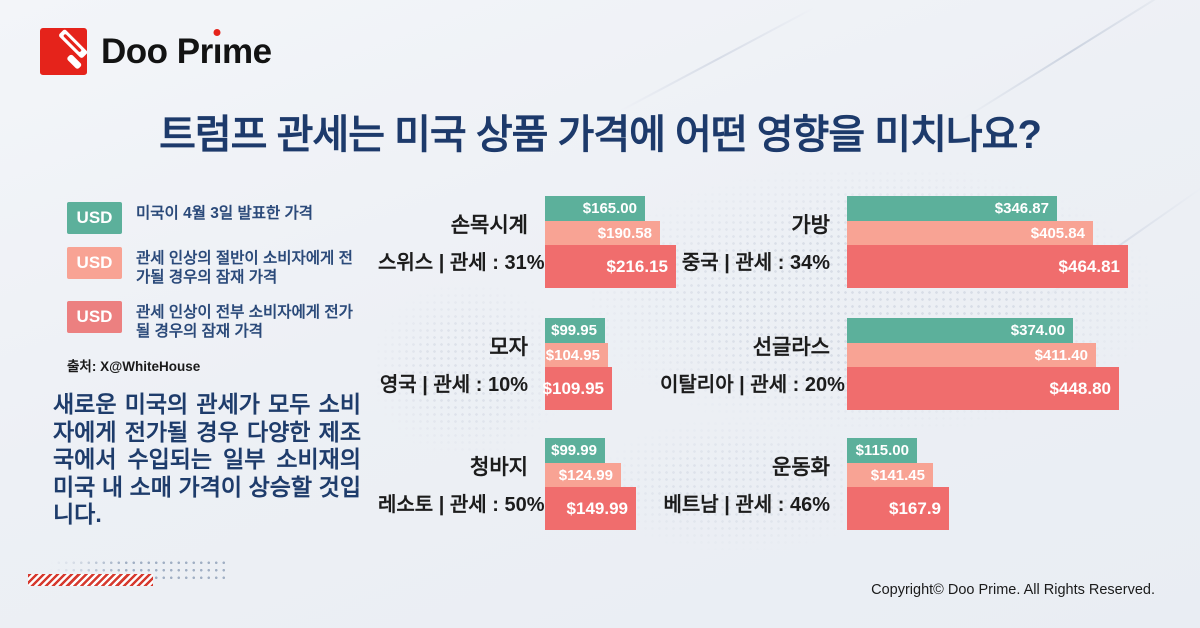 This screenshot has width=1200, height=628. I want to click on product-origin-tariff: 이탈리아 | 관세 : 20%, so click(752, 385).